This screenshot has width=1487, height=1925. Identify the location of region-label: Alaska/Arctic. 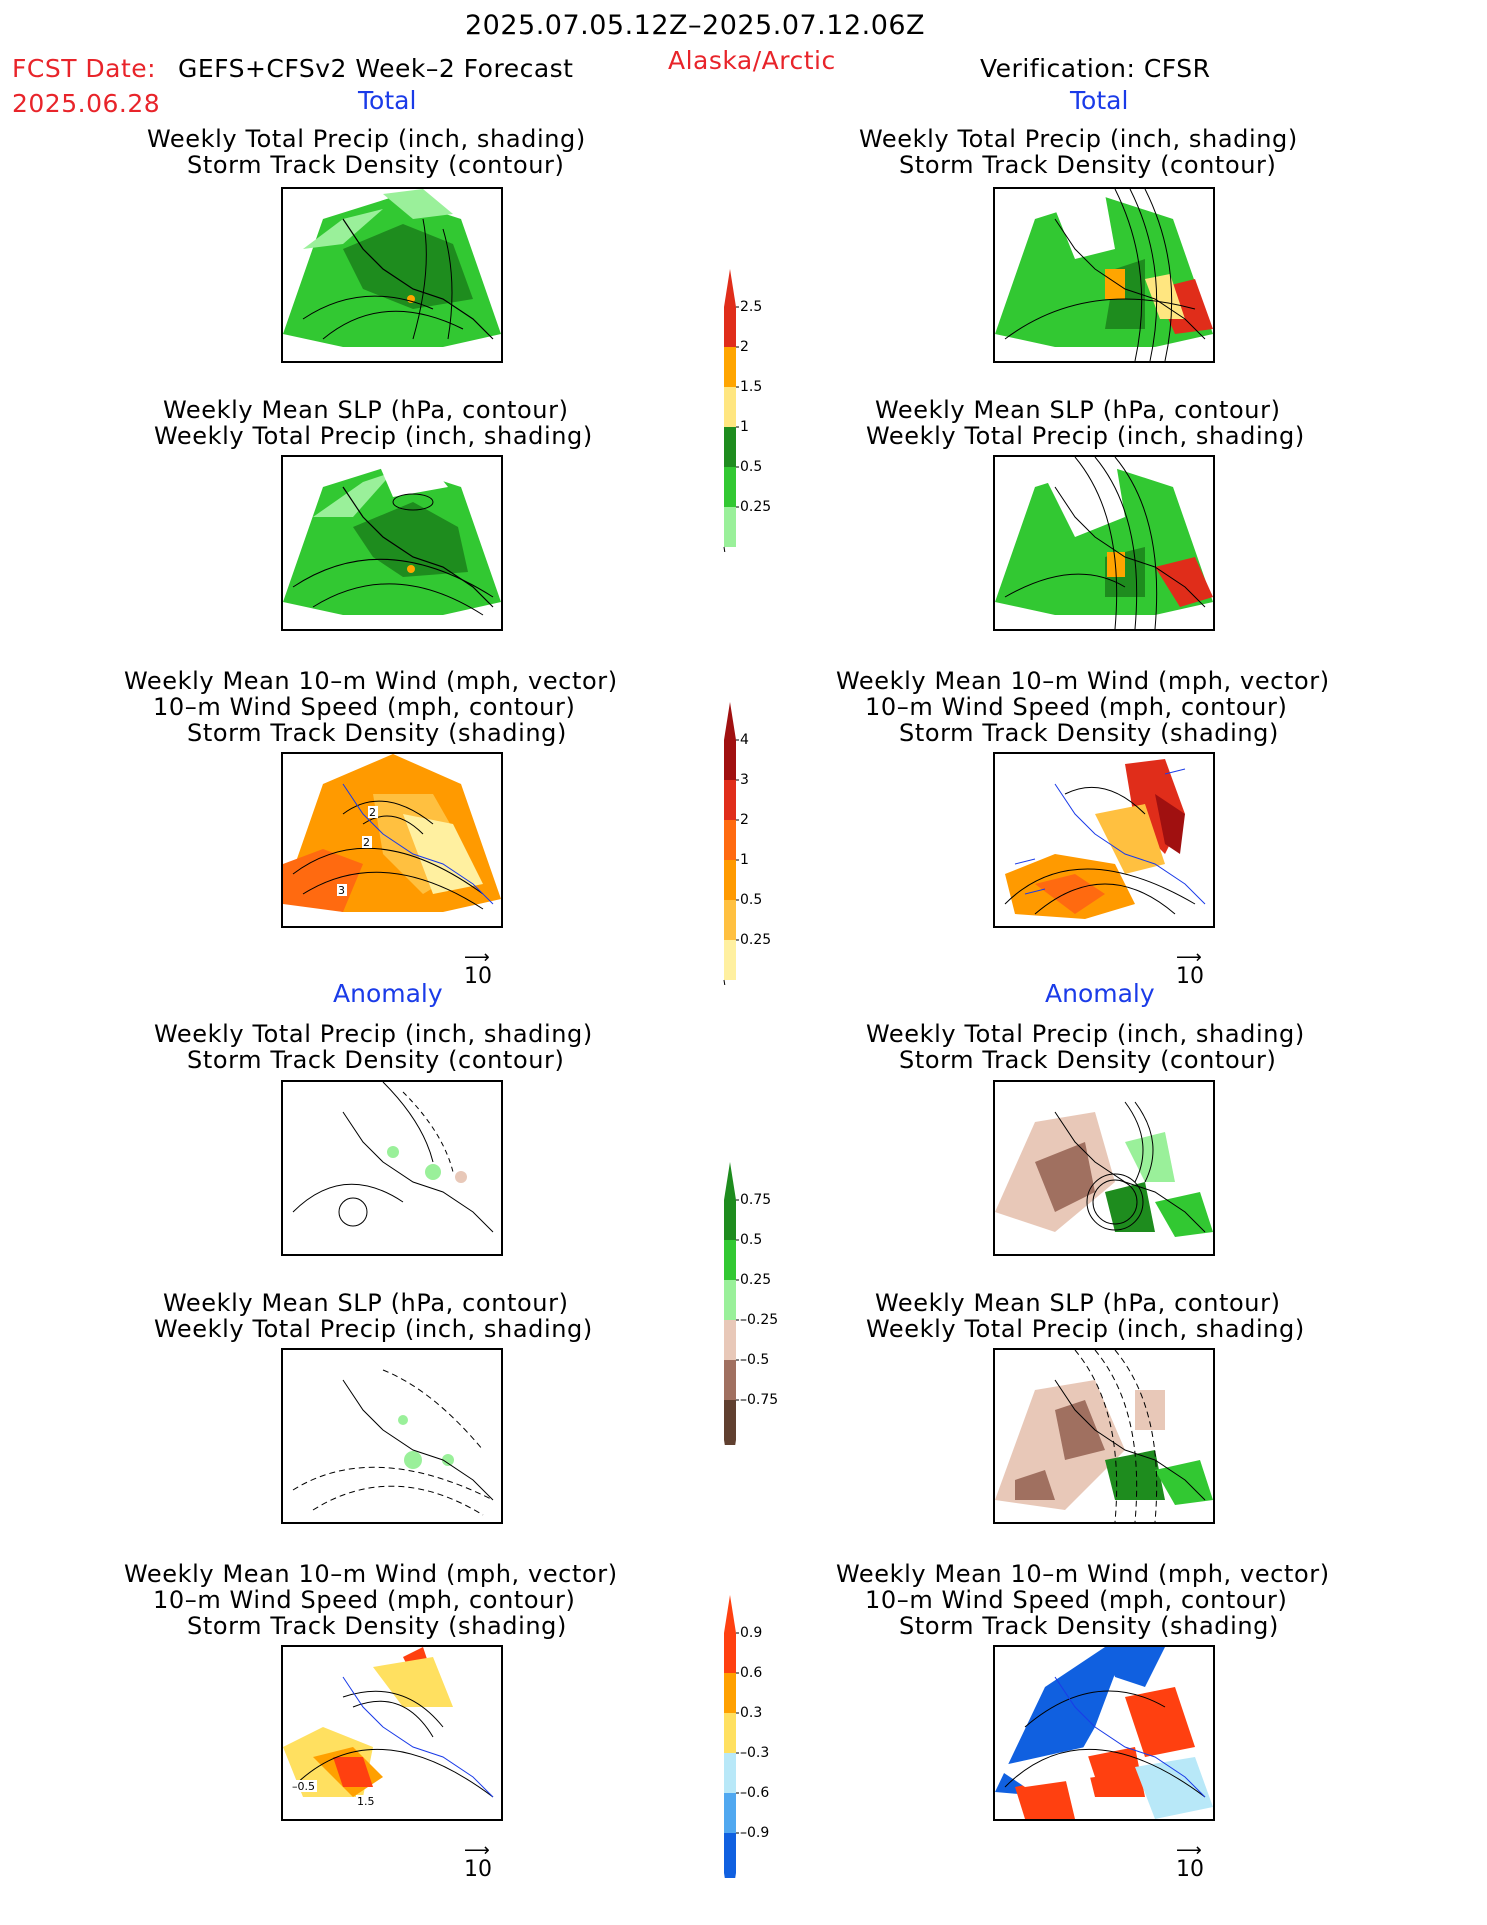
(752, 60).